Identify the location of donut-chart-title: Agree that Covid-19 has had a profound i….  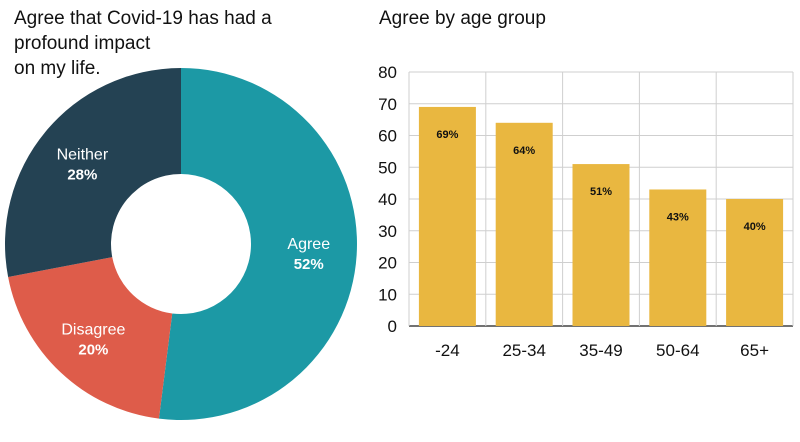
(143, 43).